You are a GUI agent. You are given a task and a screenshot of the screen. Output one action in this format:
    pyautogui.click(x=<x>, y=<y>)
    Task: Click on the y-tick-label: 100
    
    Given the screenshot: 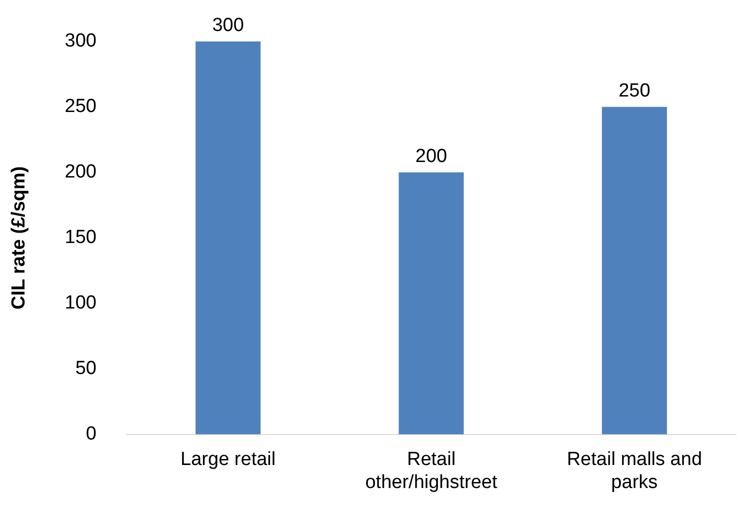 What is the action you would take?
    pyautogui.click(x=80, y=303)
    